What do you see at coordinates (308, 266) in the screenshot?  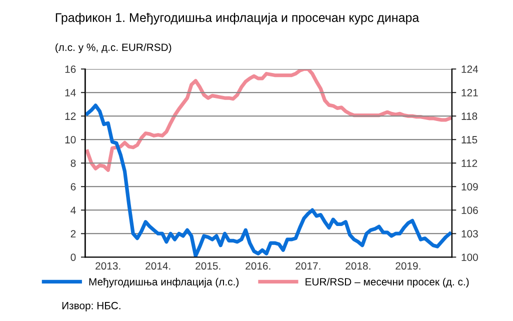 I see `x-tick-label: 2017.` at bounding box center [308, 266].